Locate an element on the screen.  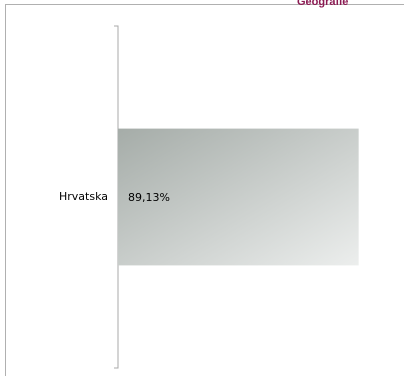
y-axis is located at coordinates (116, 197).